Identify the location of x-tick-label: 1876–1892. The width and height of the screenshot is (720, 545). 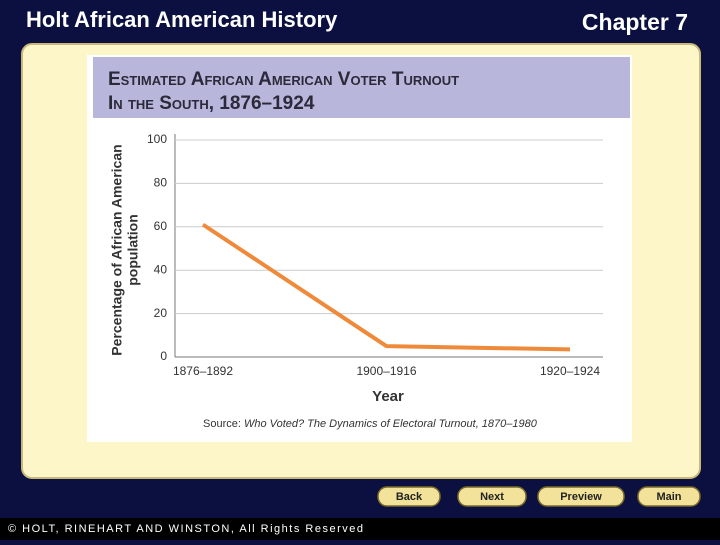
(203, 371).